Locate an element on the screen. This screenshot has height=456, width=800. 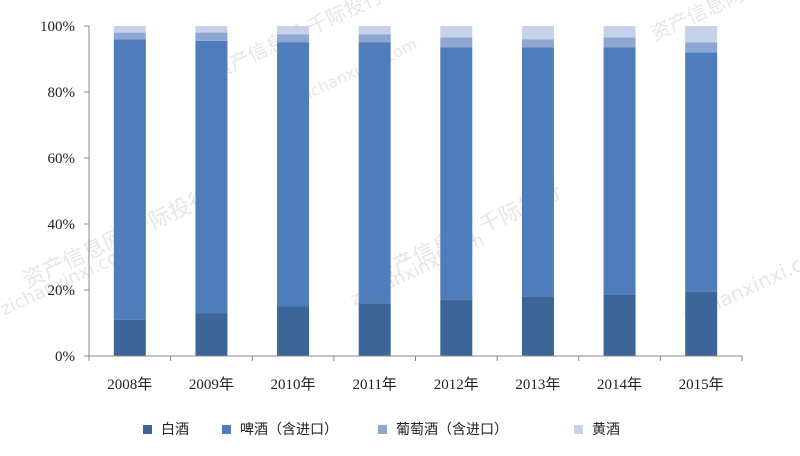
y-tick-label: 40% is located at coordinates (62, 225).